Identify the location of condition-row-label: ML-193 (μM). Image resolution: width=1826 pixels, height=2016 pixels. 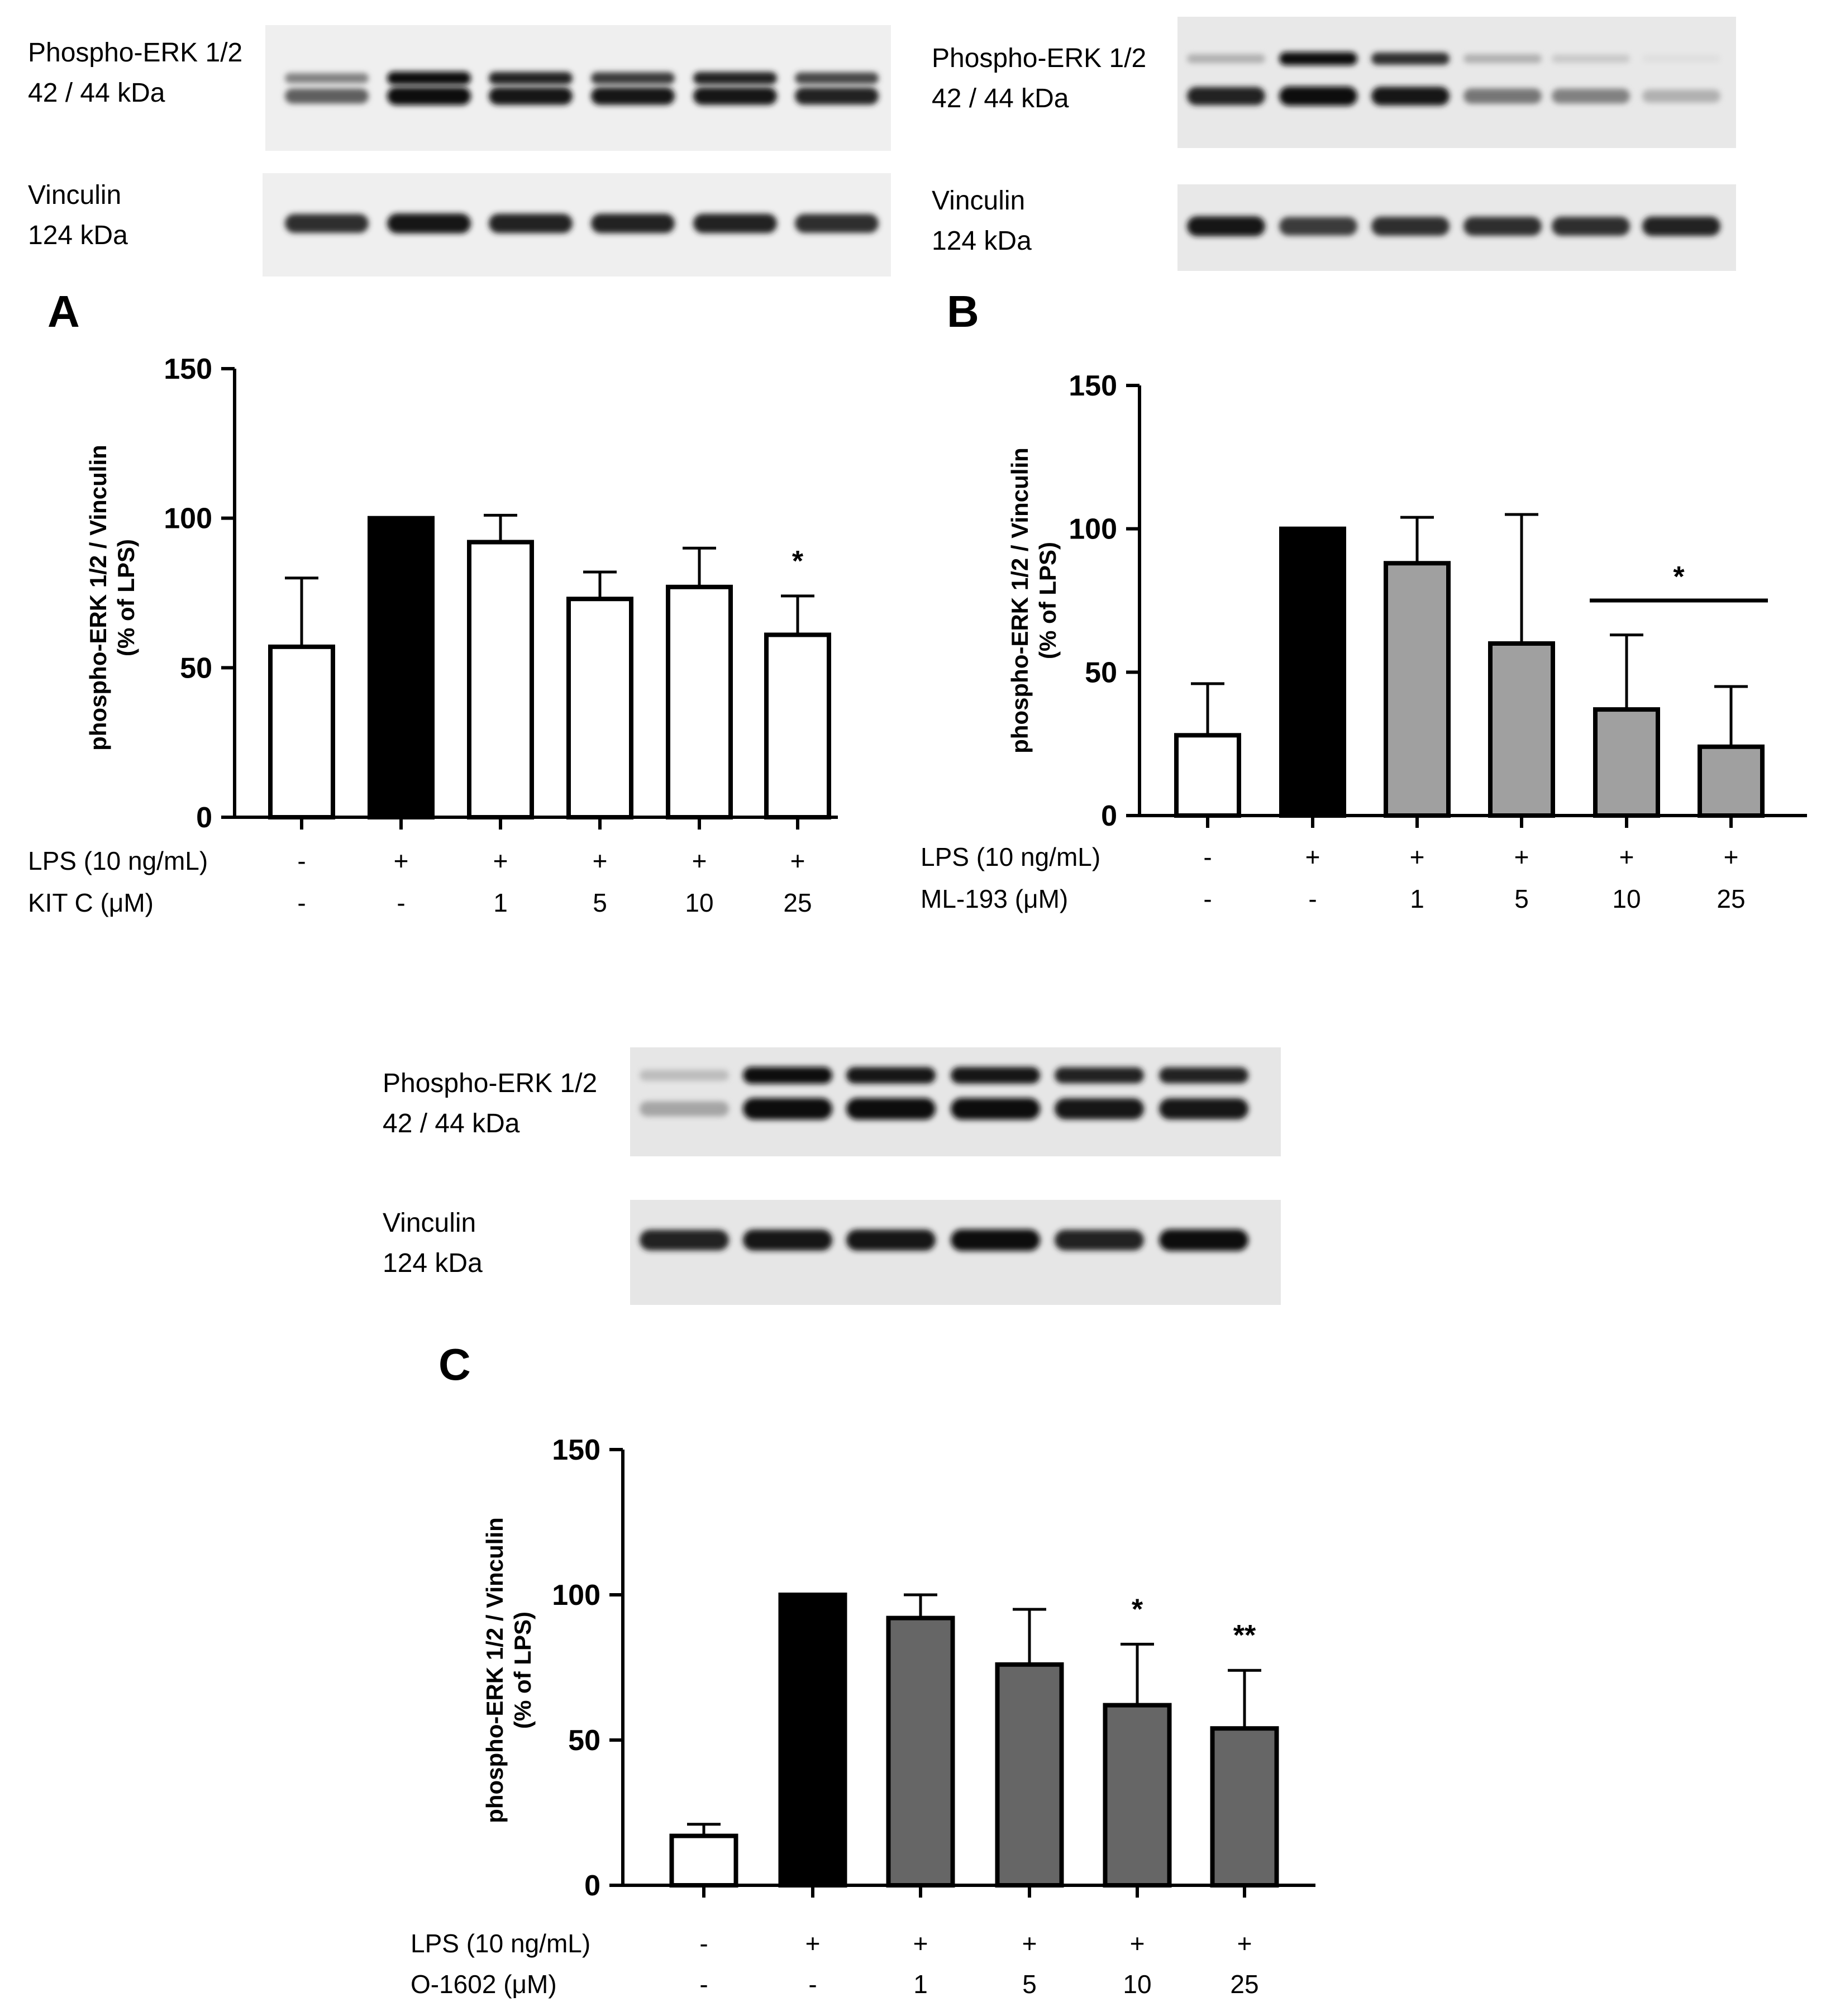
(994, 898).